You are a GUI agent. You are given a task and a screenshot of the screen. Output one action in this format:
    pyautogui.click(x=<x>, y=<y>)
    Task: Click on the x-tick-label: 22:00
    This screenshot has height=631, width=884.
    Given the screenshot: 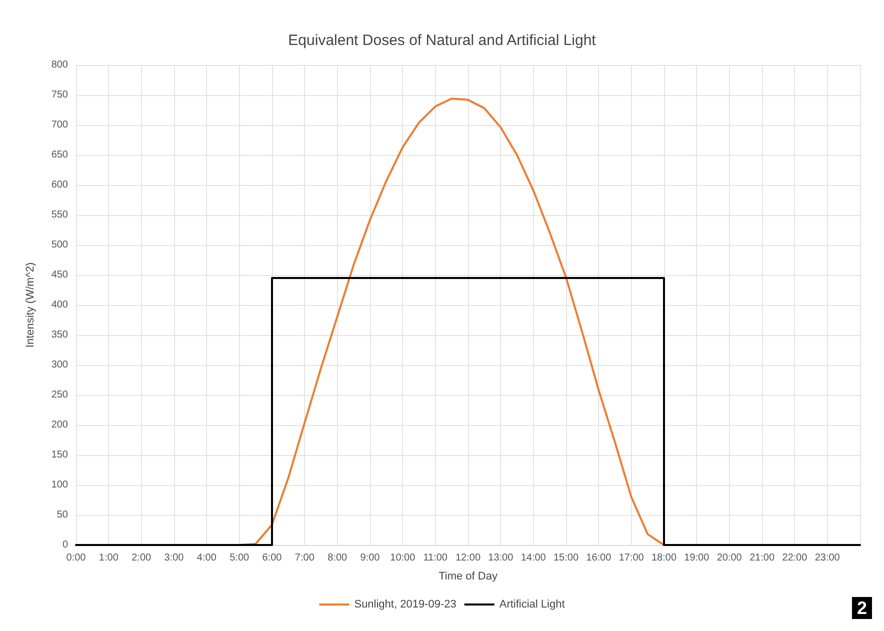 What is the action you would take?
    pyautogui.click(x=795, y=558)
    